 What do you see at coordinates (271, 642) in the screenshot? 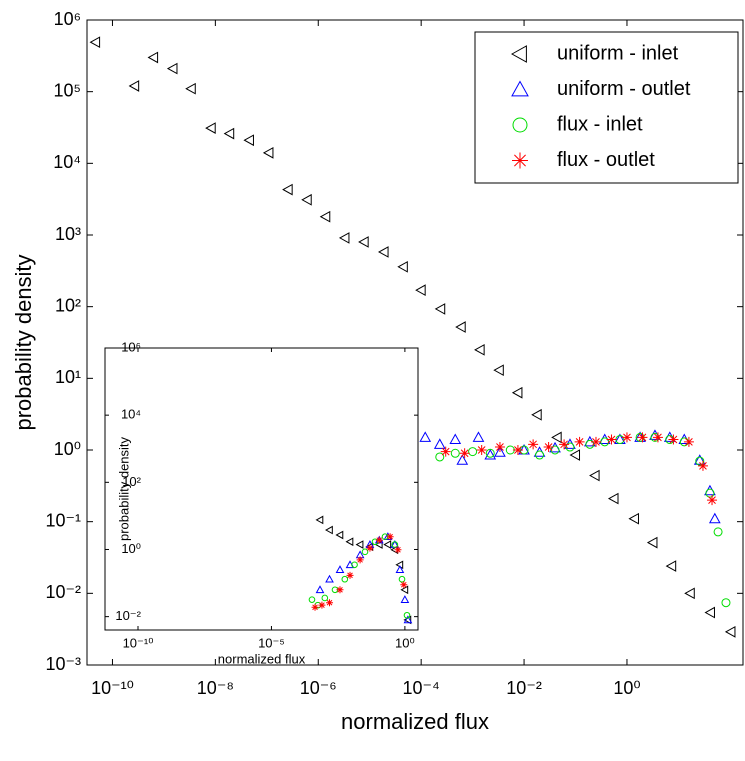
I see `x-tick-label: 10⁻⁵` at bounding box center [271, 642].